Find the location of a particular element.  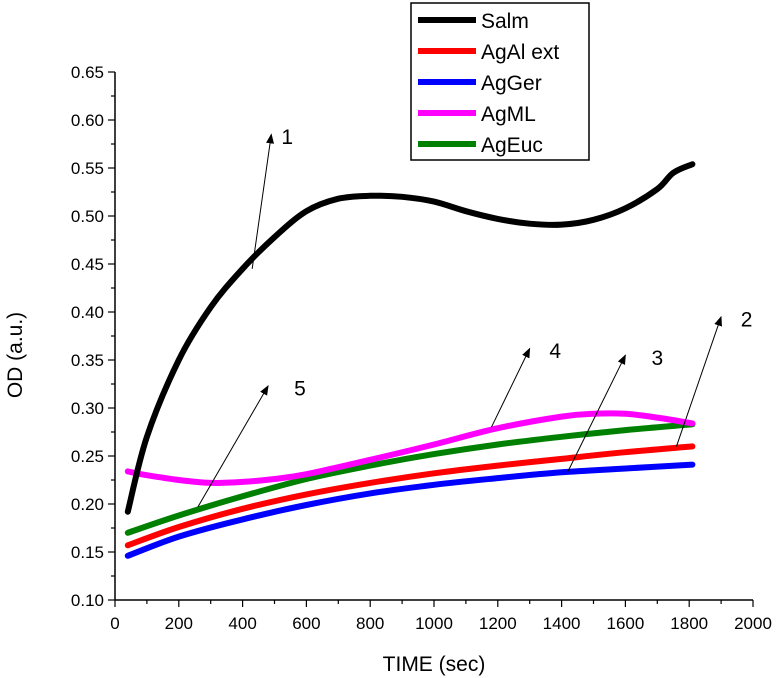

legend-label-agger: AgGer is located at coordinates (511, 83).